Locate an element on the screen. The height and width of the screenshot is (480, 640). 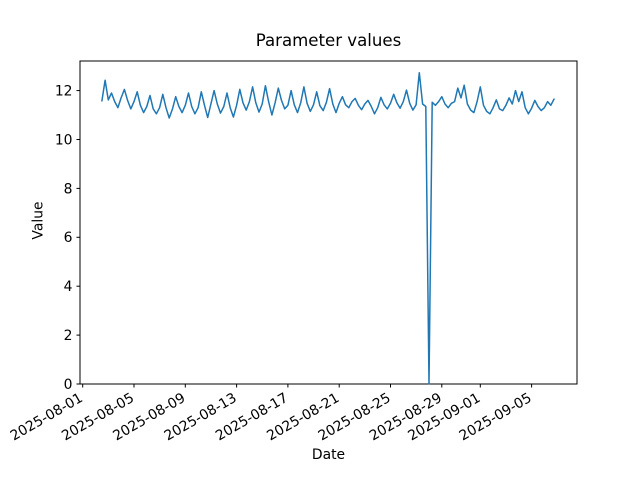
y-tick-label: 2 is located at coordinates (68, 336).